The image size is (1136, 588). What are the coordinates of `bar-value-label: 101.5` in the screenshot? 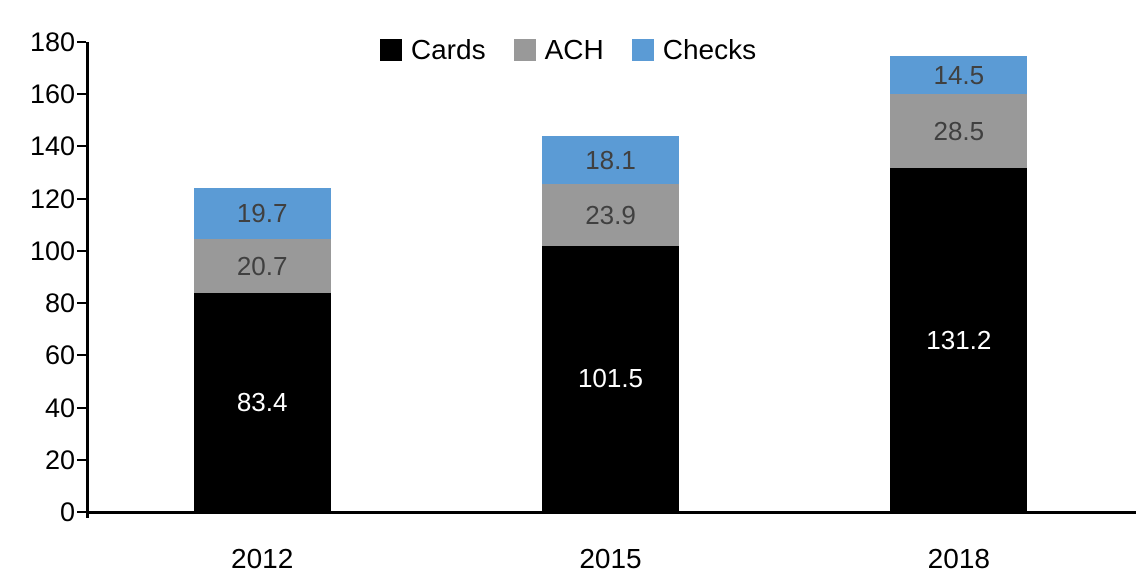 It's located at (610, 378).